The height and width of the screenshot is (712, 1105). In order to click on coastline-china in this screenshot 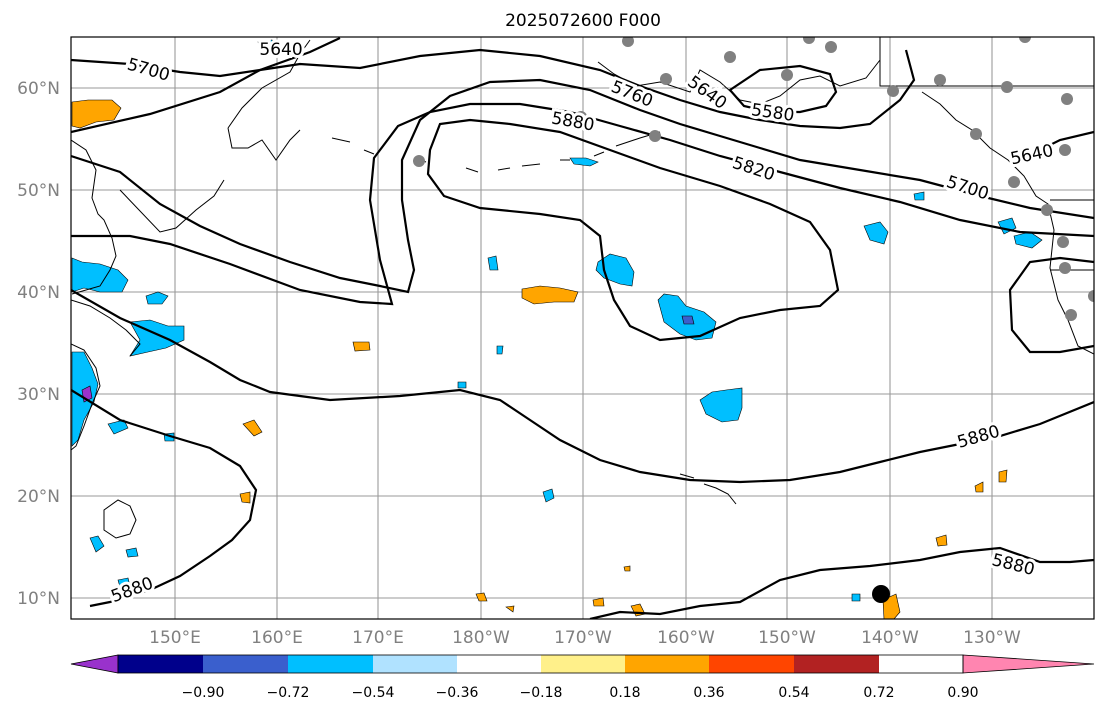, I will do `click(86, 397)`.